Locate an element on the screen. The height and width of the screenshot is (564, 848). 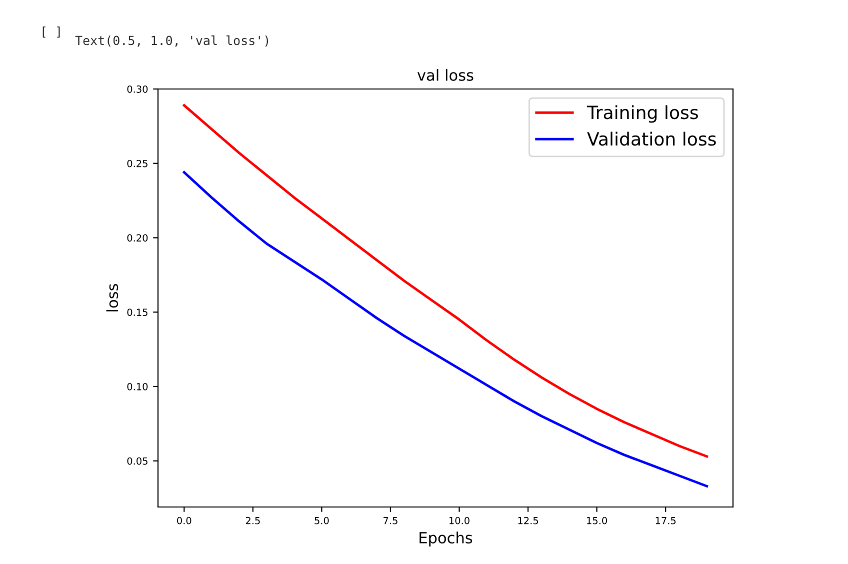
y-tick-label: 0.20 is located at coordinates (137, 238).